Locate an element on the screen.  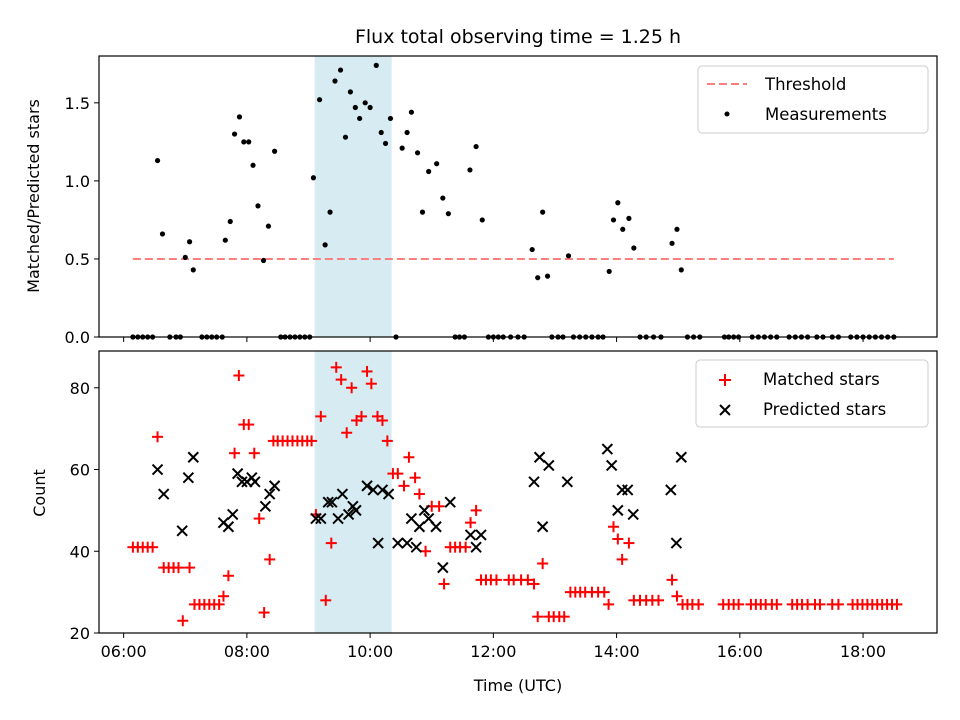
legend-matched-label: Matched stars is located at coordinates (821, 379).